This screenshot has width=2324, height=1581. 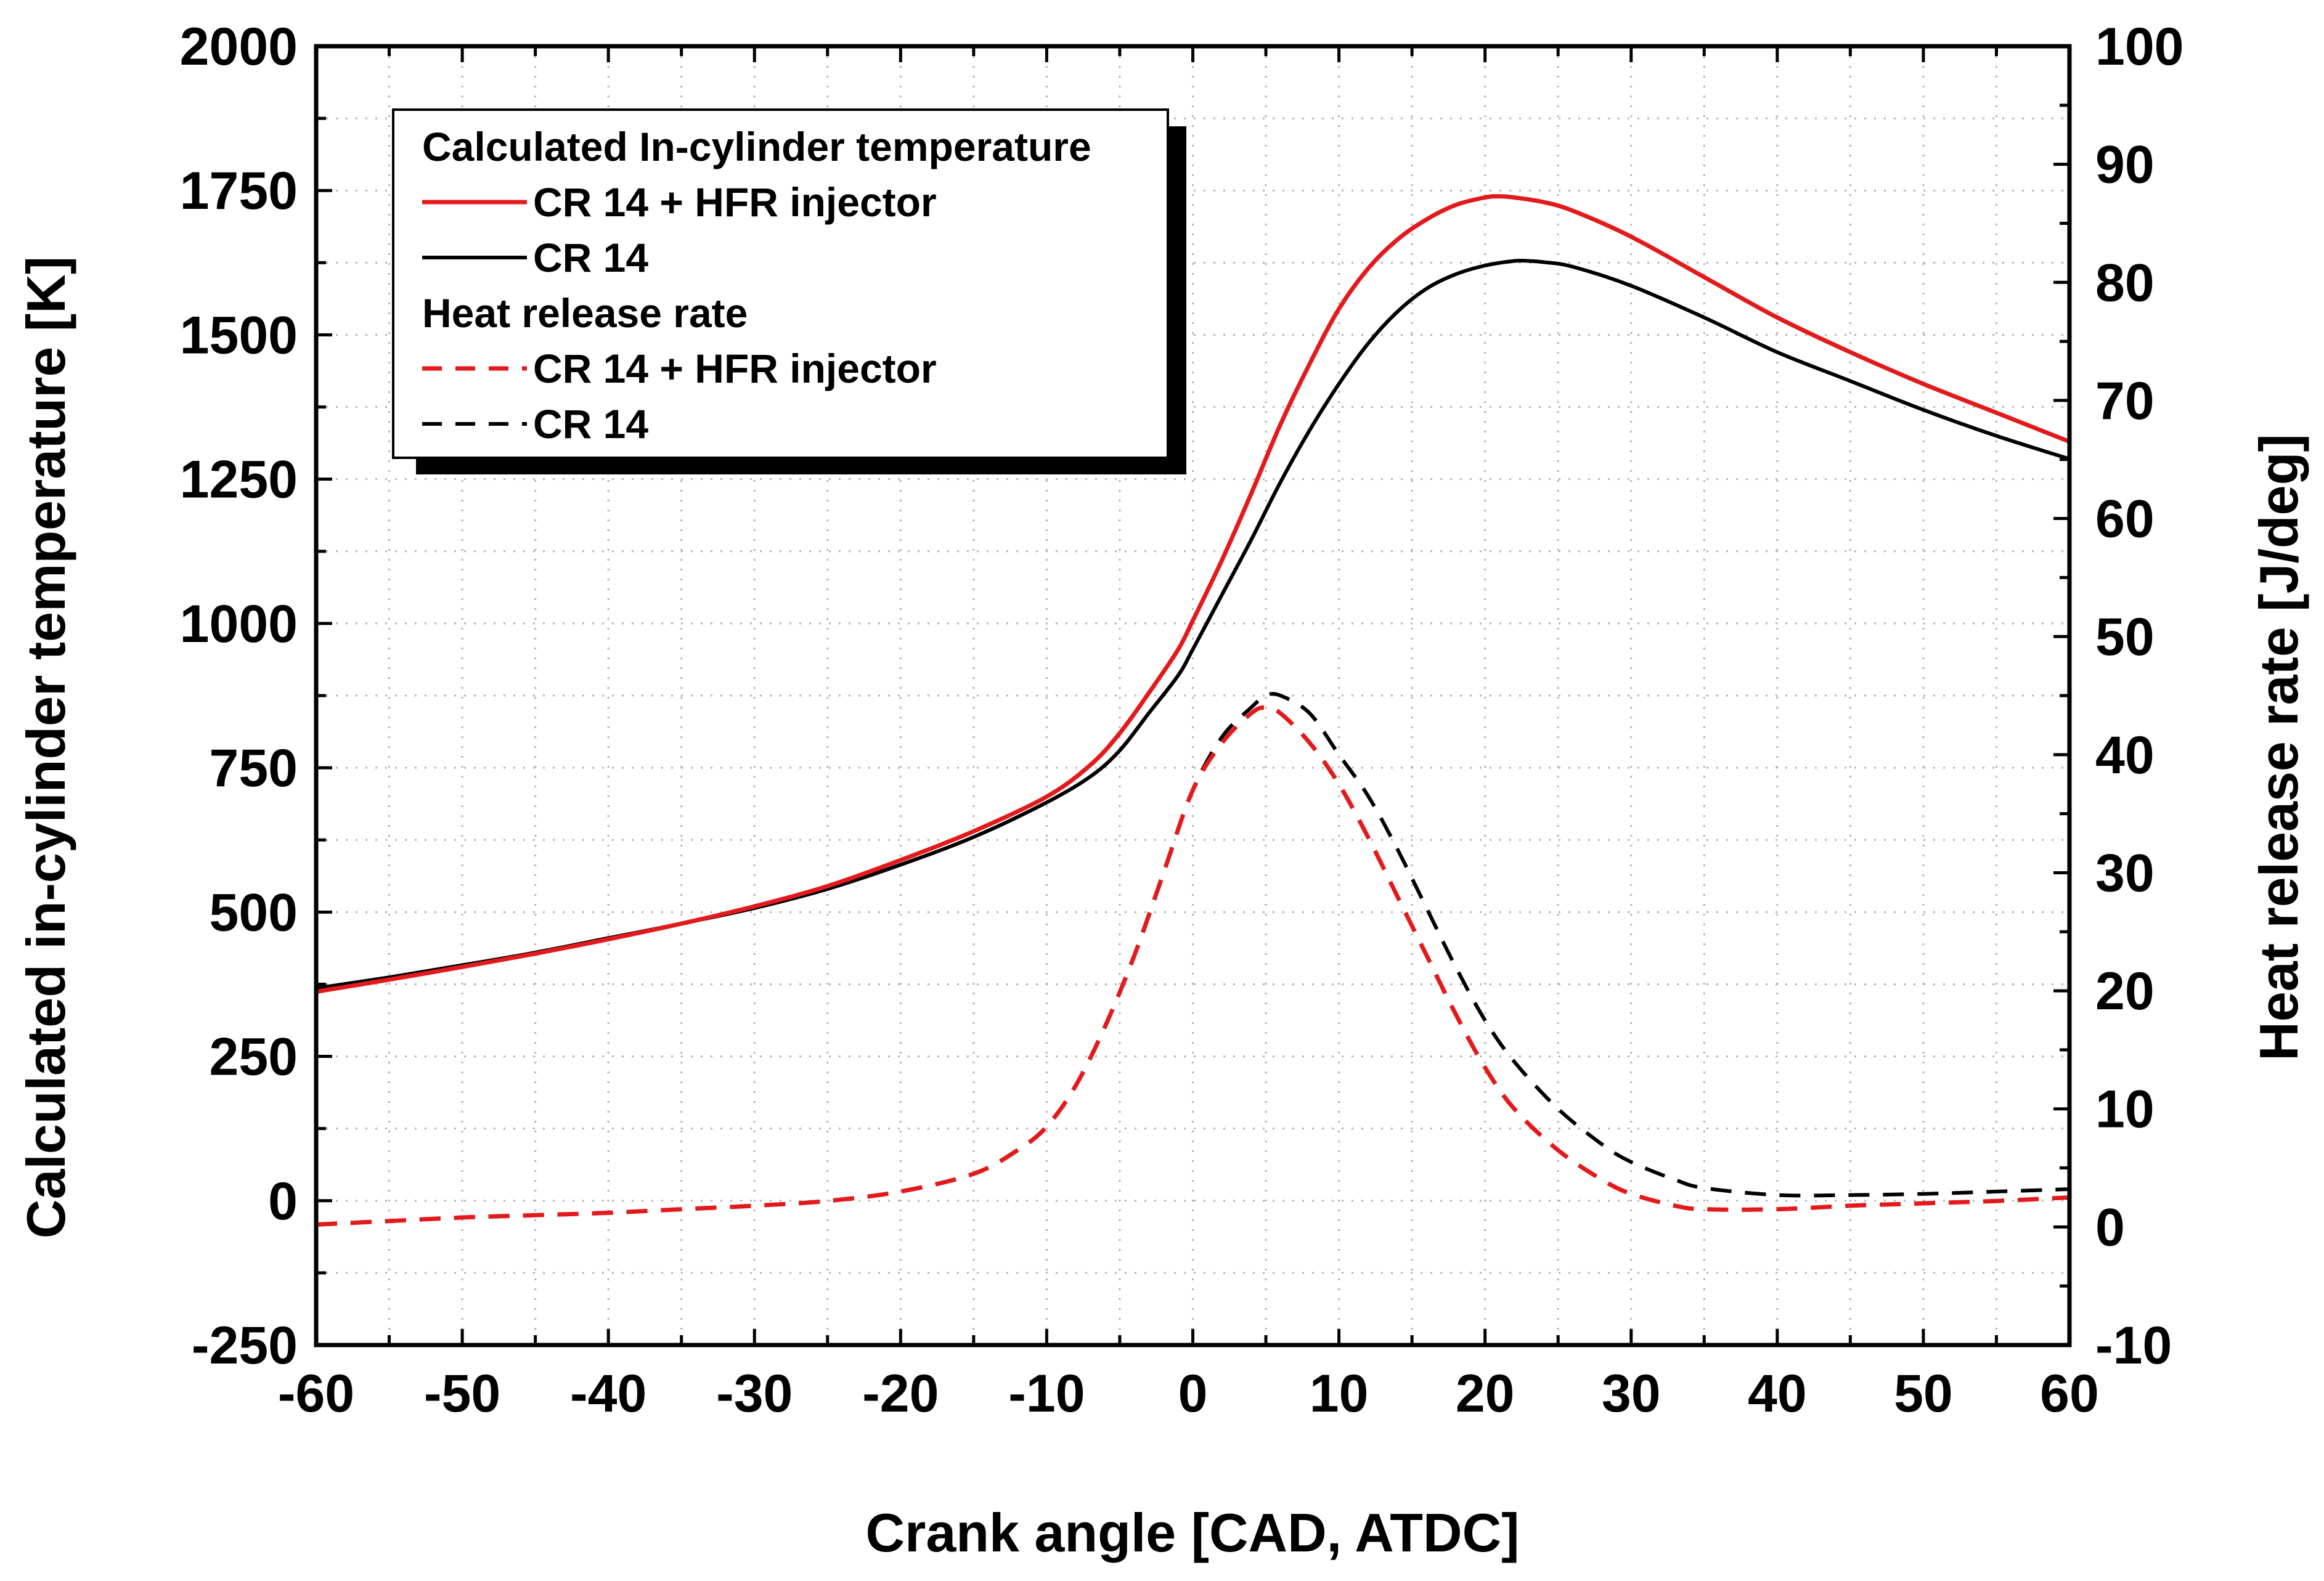 I want to click on y-right-tick-label: 10, so click(x=2125, y=1109).